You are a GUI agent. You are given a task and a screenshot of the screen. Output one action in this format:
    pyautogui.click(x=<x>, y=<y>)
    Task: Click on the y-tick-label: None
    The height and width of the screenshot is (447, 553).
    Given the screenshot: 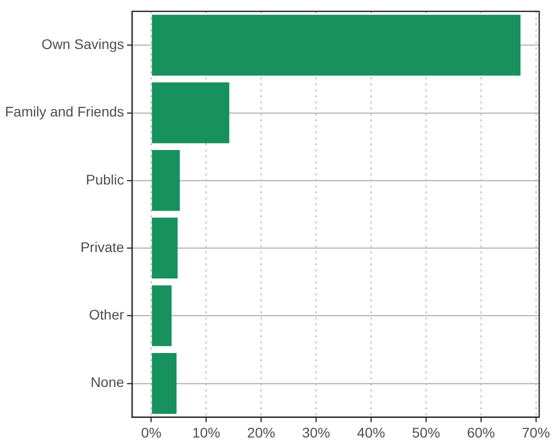 What is the action you would take?
    pyautogui.click(x=107, y=382)
    